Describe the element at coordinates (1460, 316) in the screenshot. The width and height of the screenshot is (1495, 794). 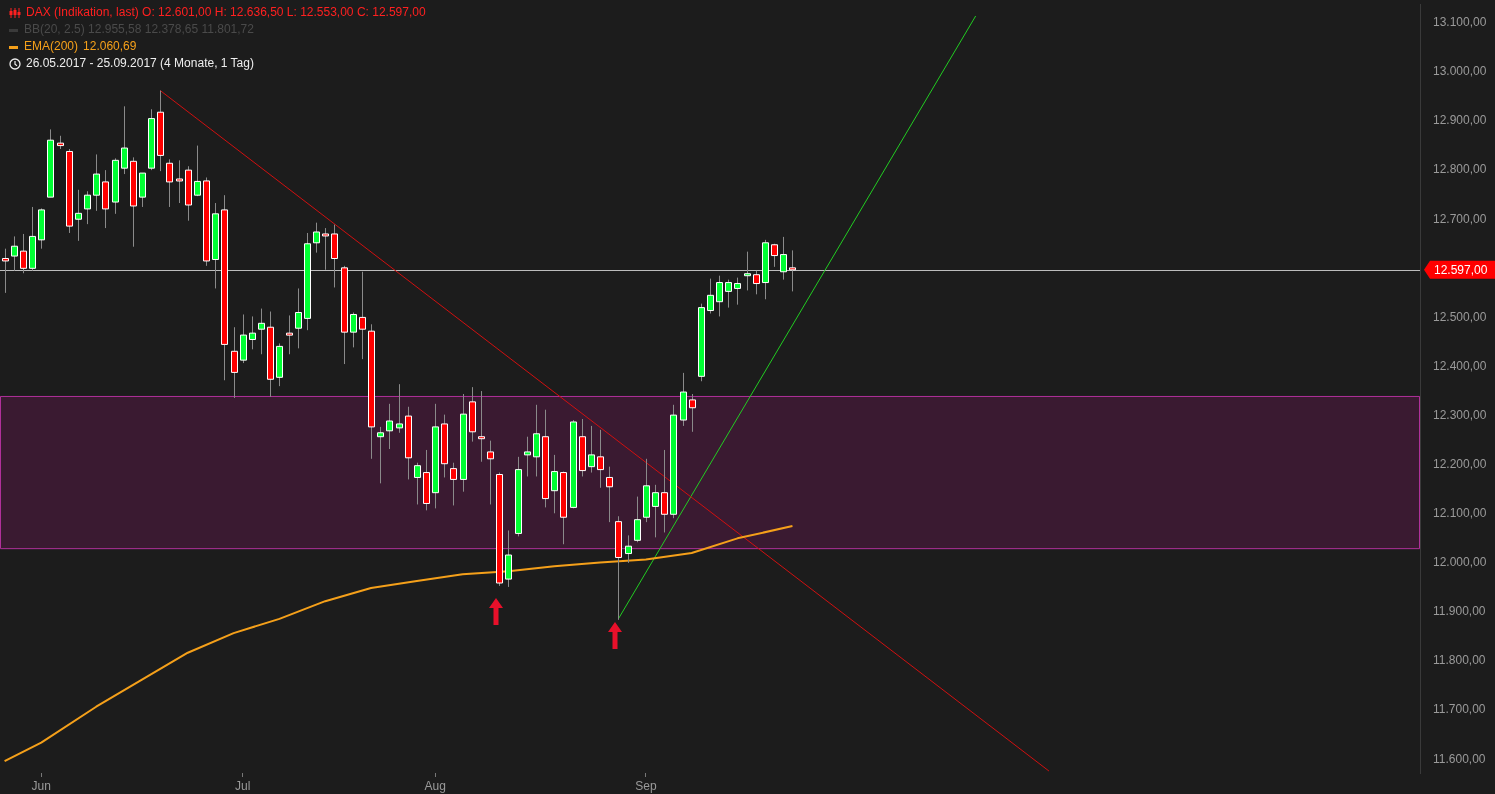
I see `y-tick-label: 12.500,00` at that location.